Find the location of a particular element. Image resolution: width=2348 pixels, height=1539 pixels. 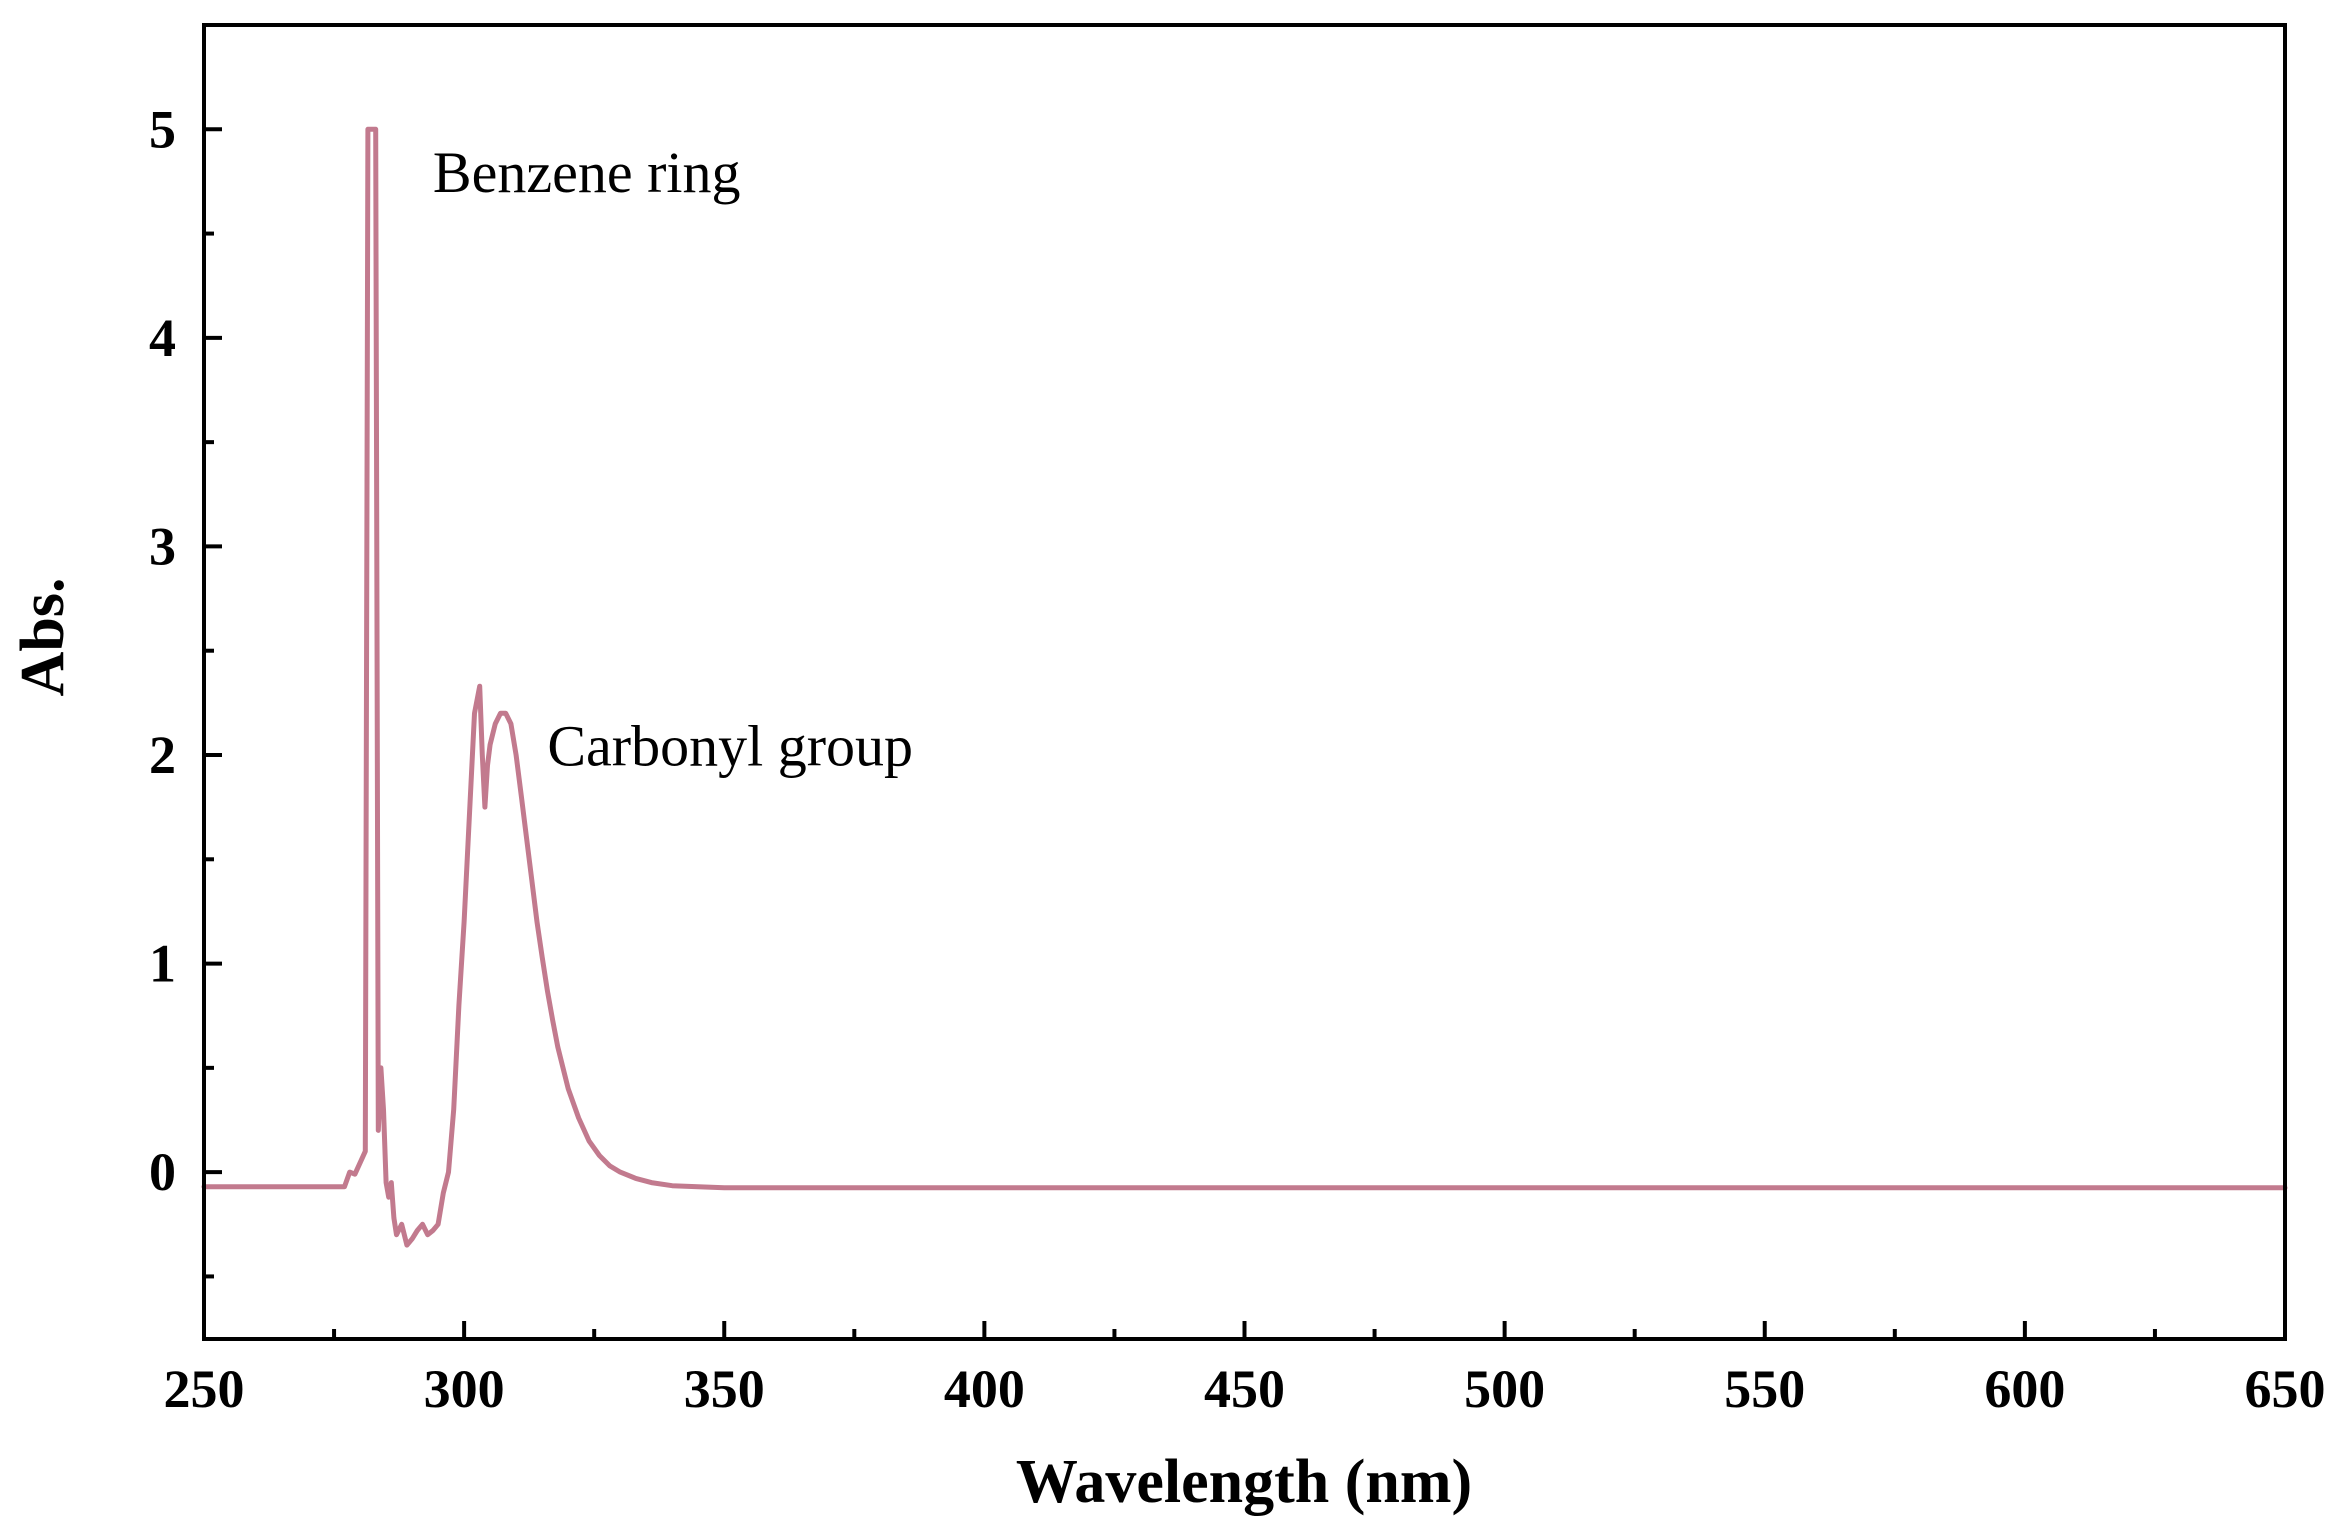

y-tick-label: 1 is located at coordinates (162, 964).